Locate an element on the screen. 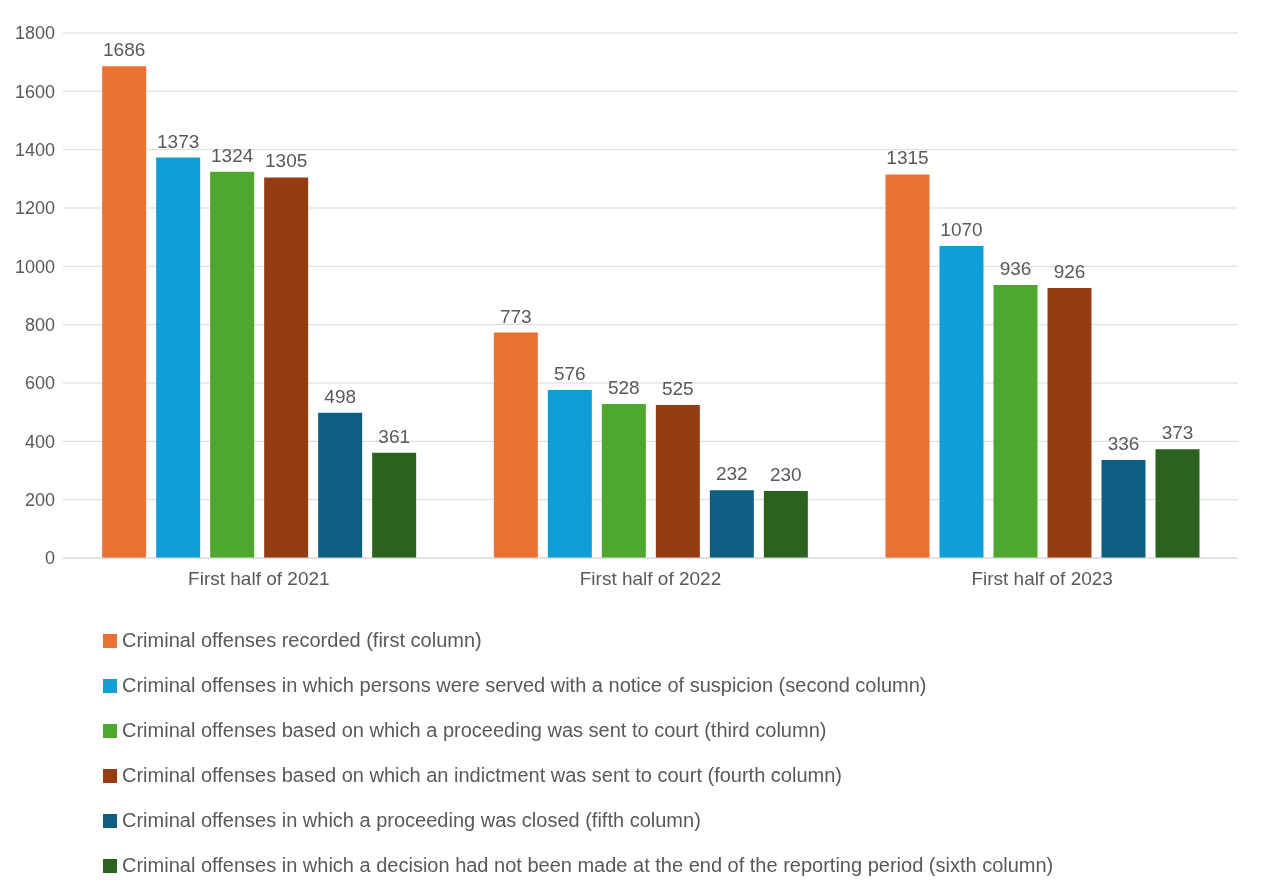 This screenshot has width=1276, height=895. data-label: 1070 is located at coordinates (961, 229).